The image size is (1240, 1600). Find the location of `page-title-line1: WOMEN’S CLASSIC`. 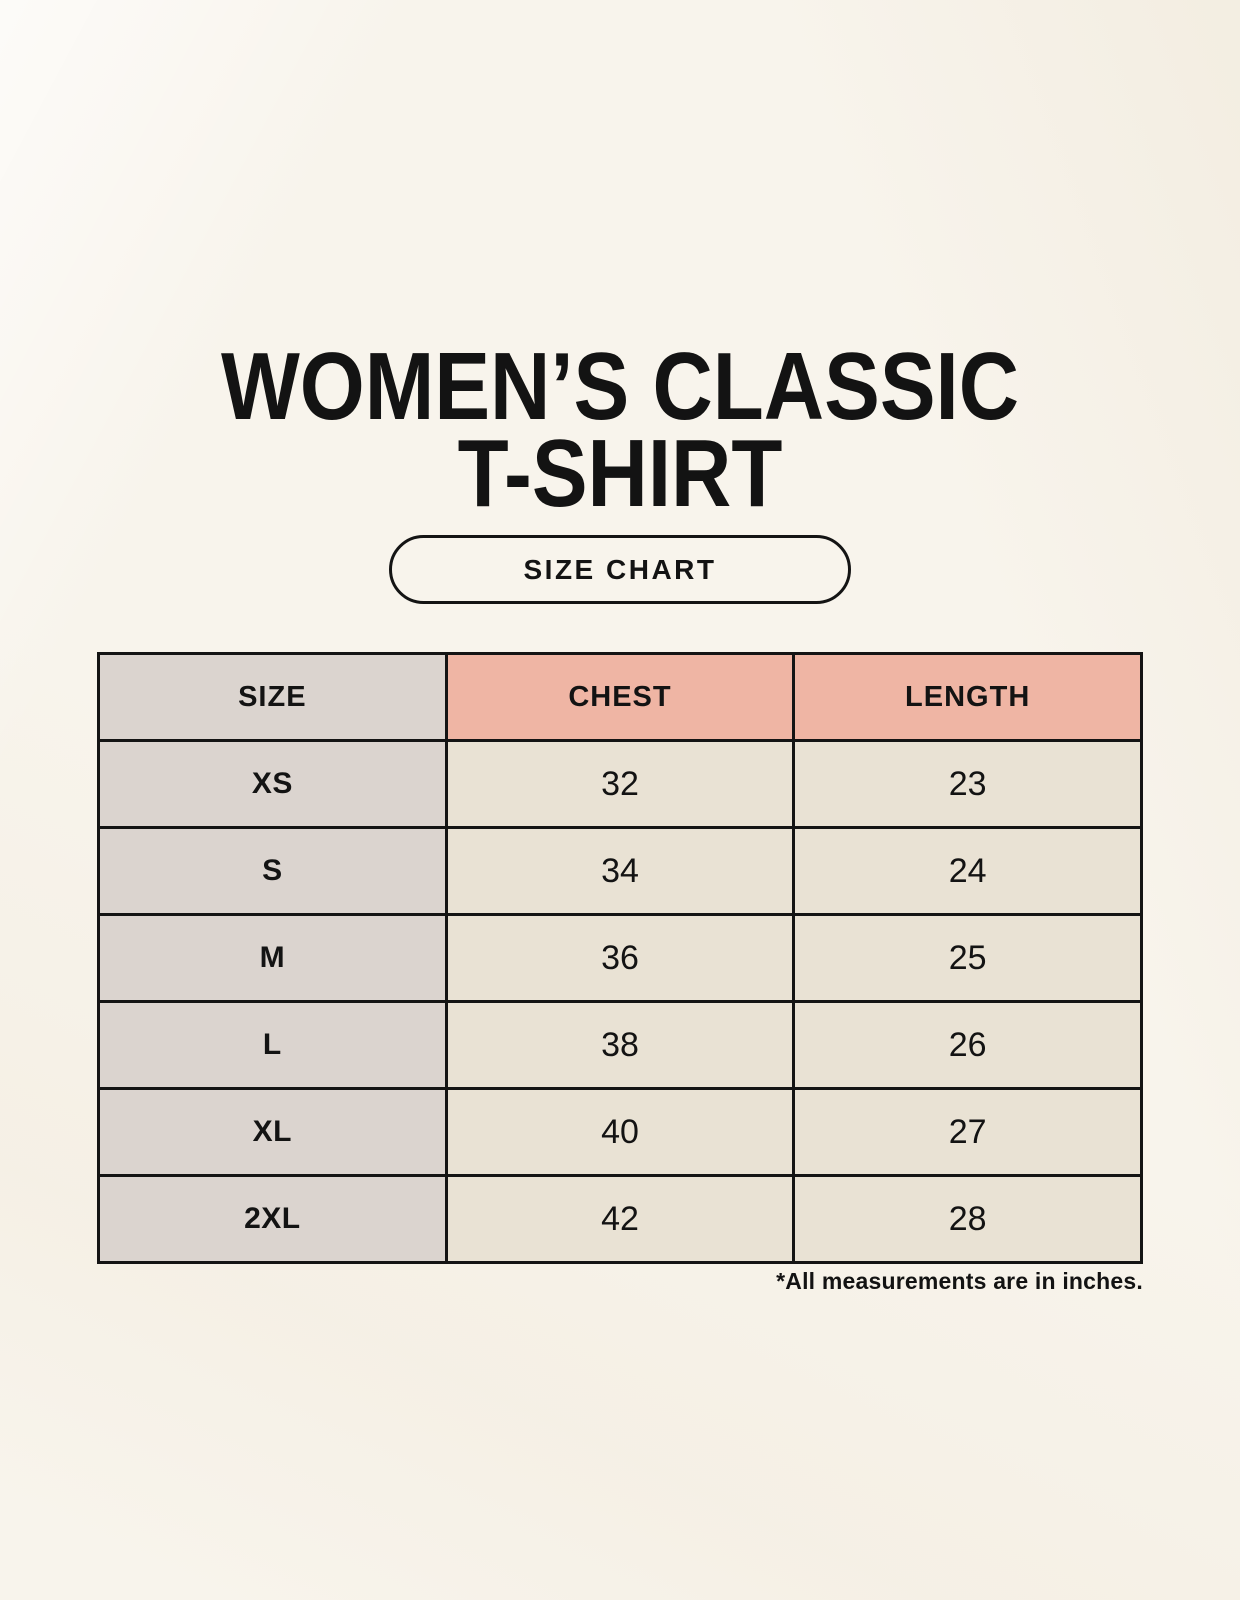

page-title-line1: WOMEN’S CLASSIC is located at coordinates (620, 387).